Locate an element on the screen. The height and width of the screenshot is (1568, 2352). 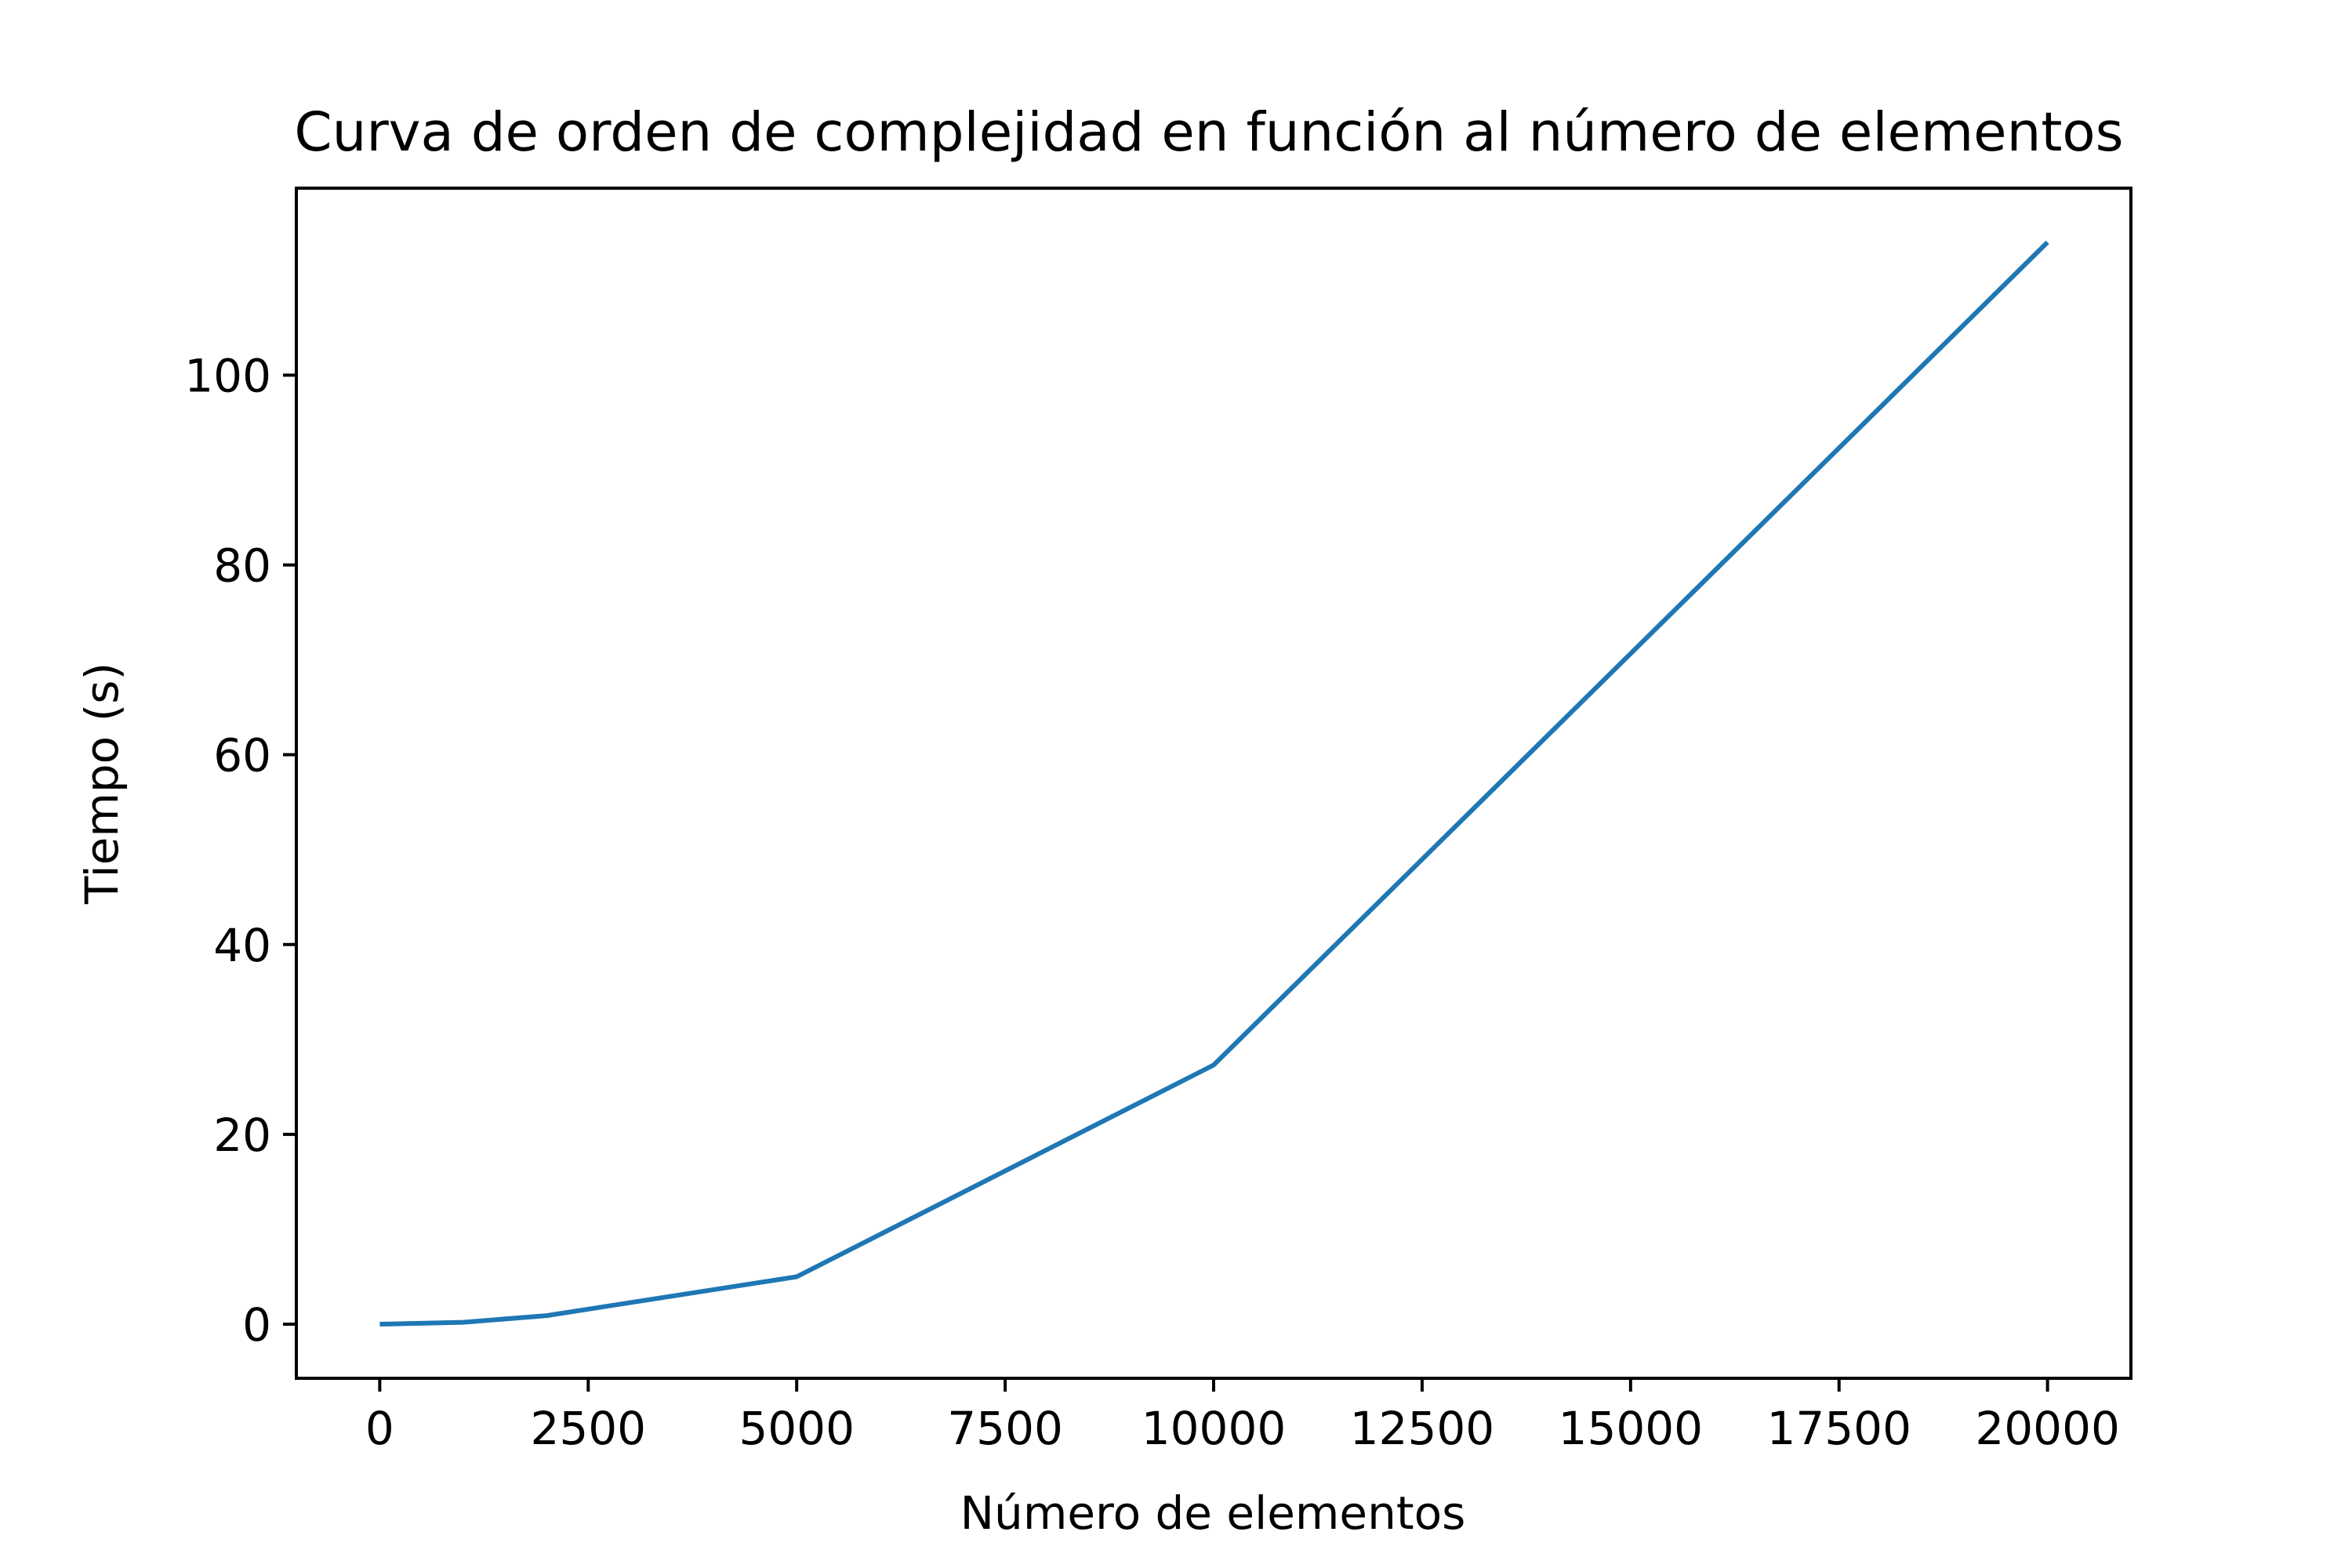
y-tick-label: 80 is located at coordinates (242, 566).